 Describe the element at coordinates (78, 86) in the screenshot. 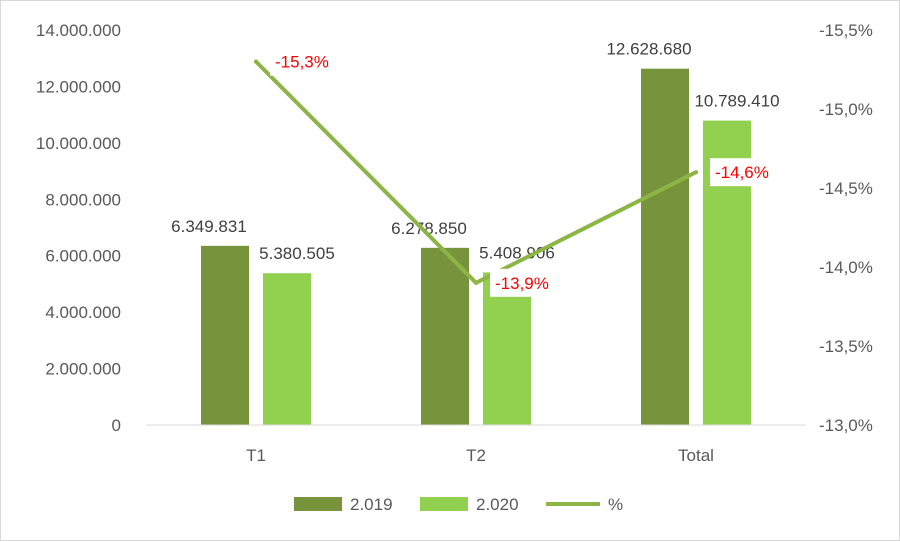

I see `left-axis-tick-label: 12.000.000` at that location.